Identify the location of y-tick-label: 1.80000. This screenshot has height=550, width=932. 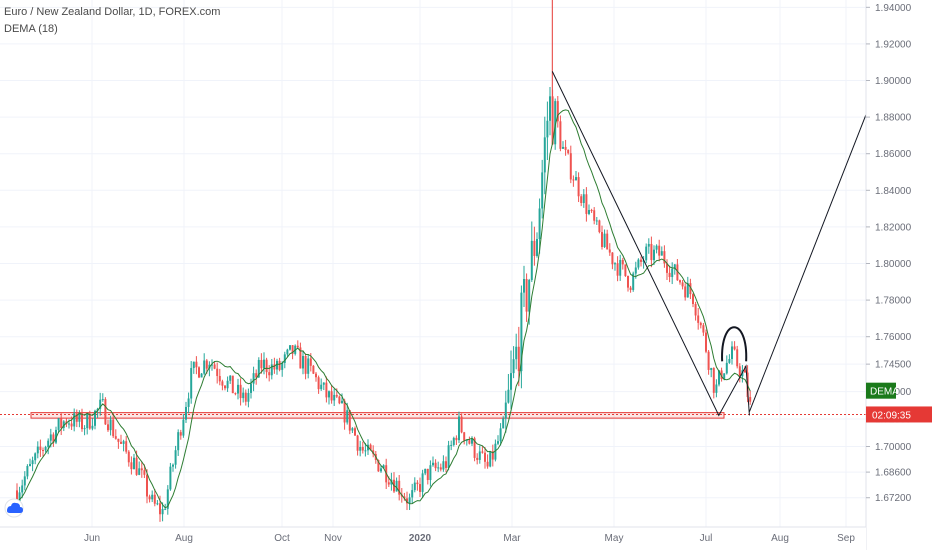
(893, 264).